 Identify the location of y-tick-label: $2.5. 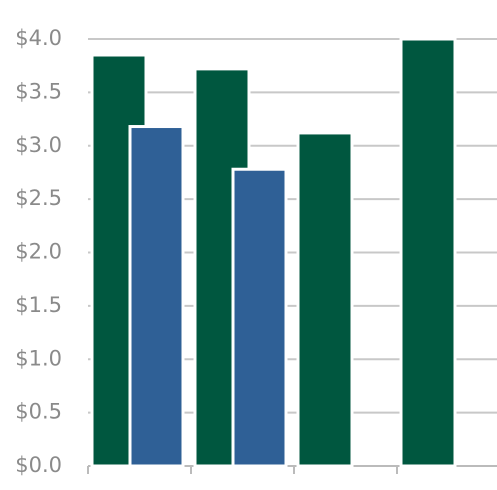
(38, 198).